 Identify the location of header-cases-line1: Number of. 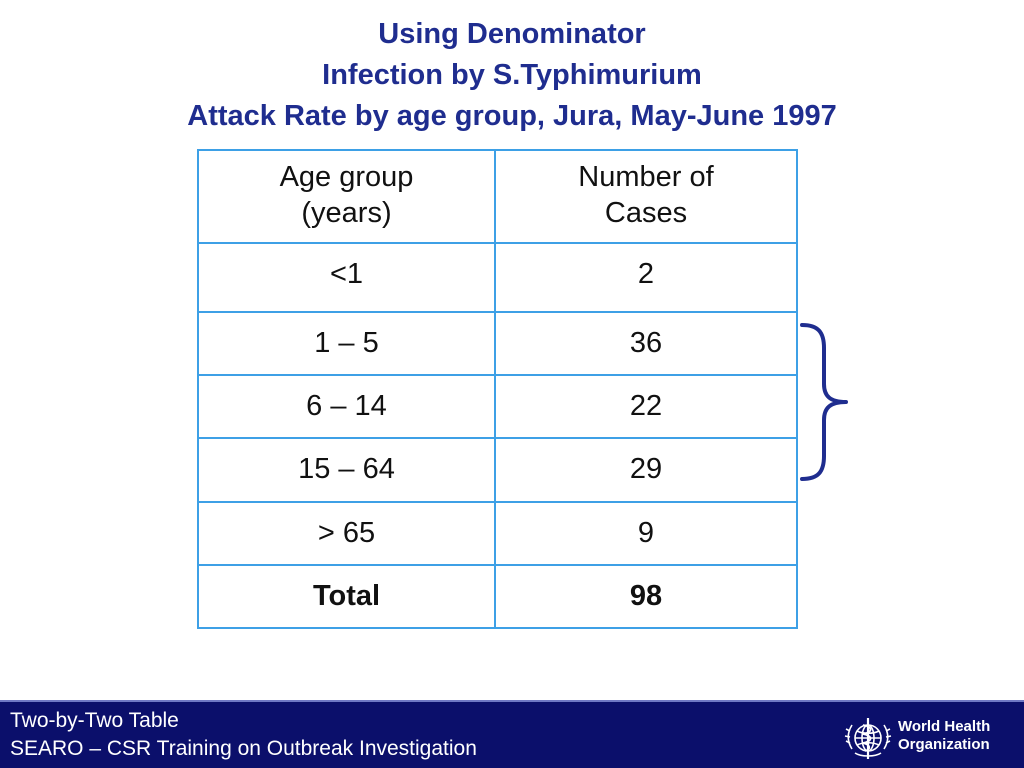
(646, 177).